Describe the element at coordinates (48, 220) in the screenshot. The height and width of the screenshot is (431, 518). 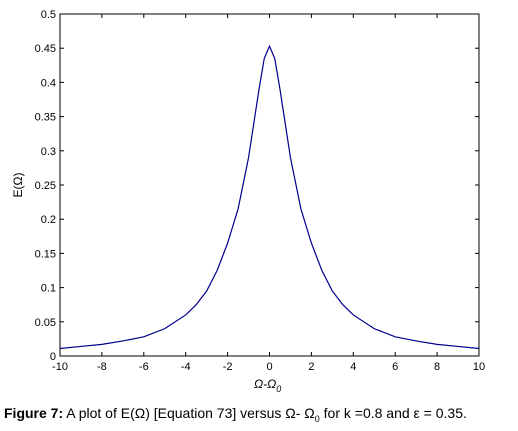
I see `y-tick-label: 0.2` at that location.